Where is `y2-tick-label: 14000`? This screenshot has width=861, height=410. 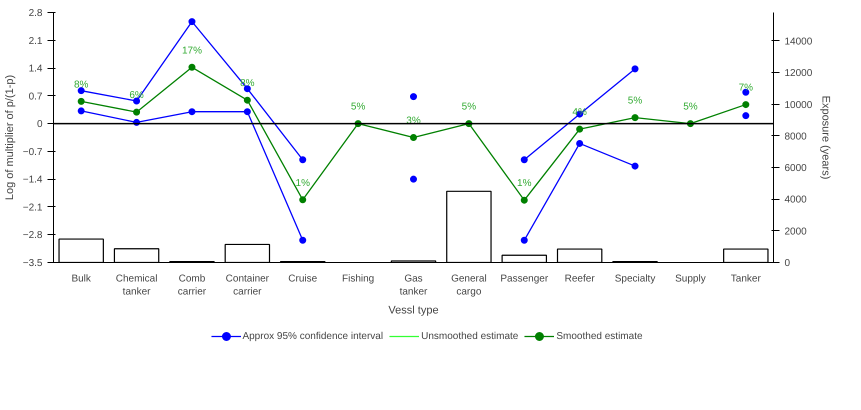
y2-tick-label: 14000 is located at coordinates (798, 42).